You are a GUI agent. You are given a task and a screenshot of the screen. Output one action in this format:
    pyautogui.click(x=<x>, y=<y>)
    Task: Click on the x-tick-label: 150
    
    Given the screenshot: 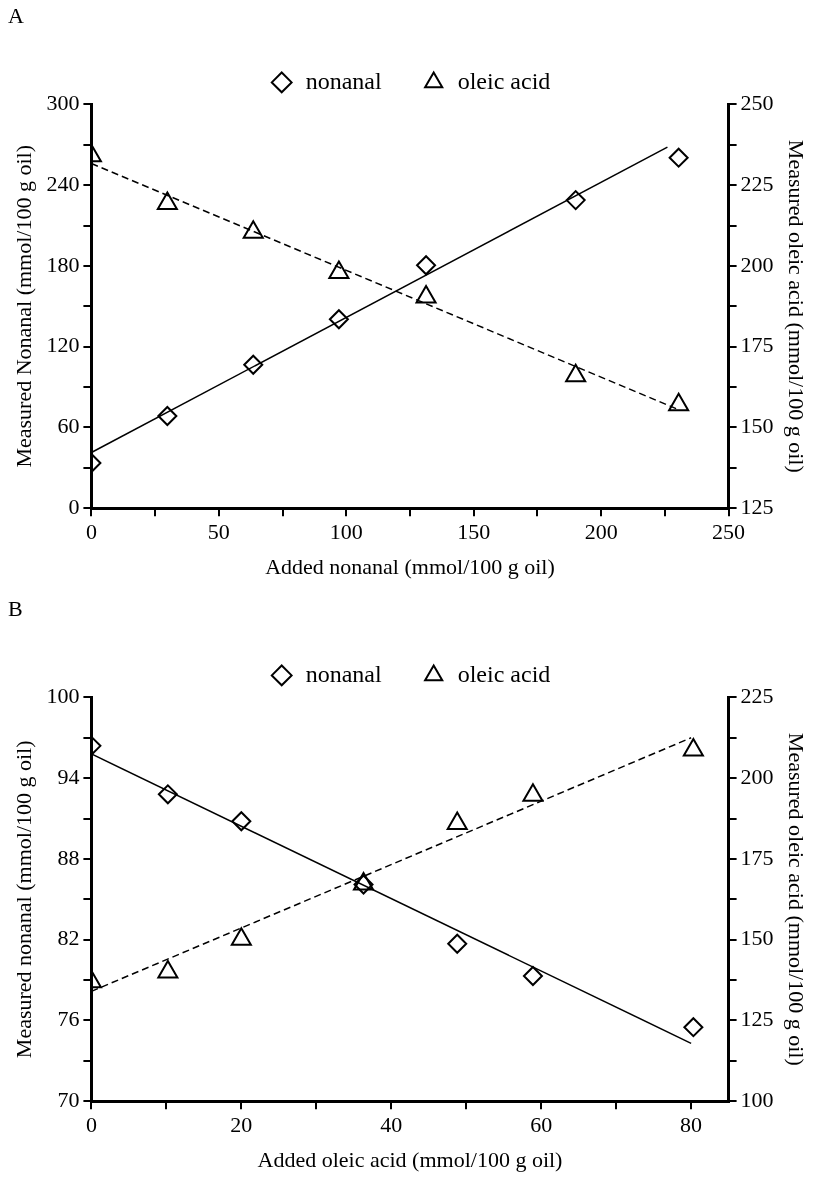 What is the action you would take?
    pyautogui.click(x=474, y=532)
    